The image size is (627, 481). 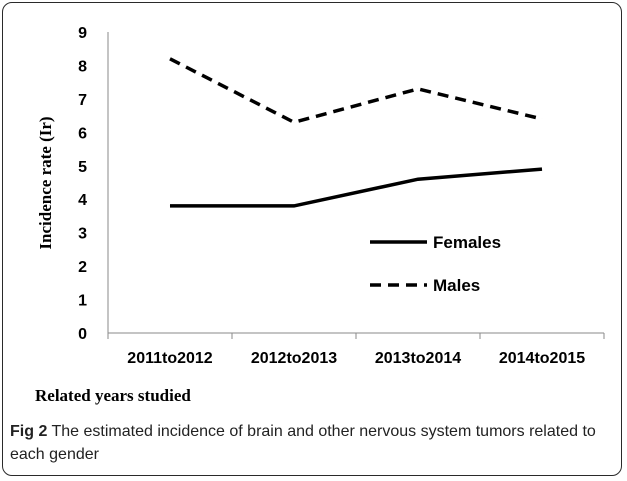 I want to click on y-tick-label: 5, so click(x=82, y=167).